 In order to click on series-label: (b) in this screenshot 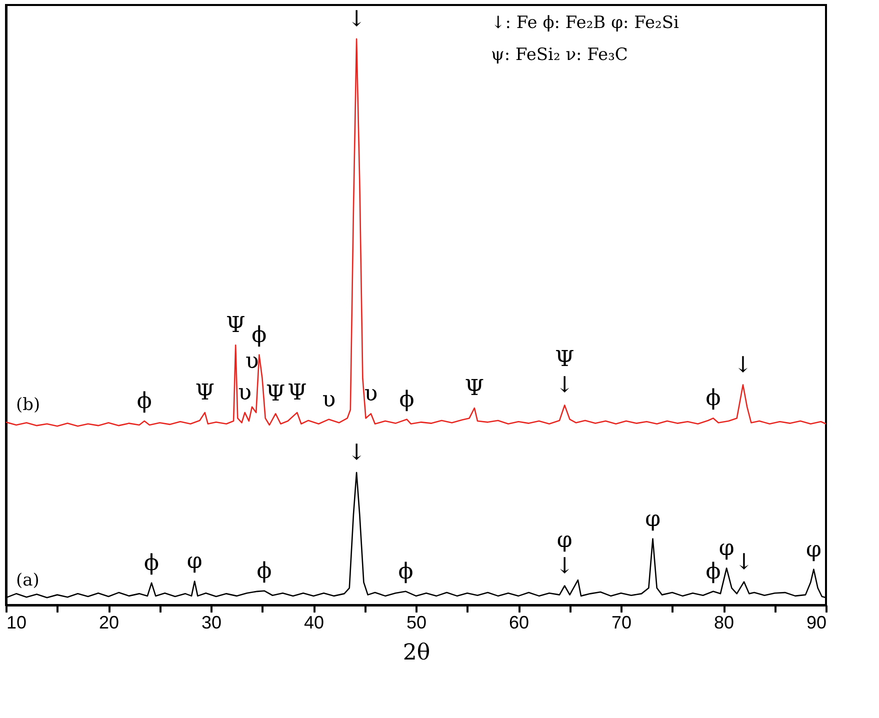, I will do `click(28, 405)`.